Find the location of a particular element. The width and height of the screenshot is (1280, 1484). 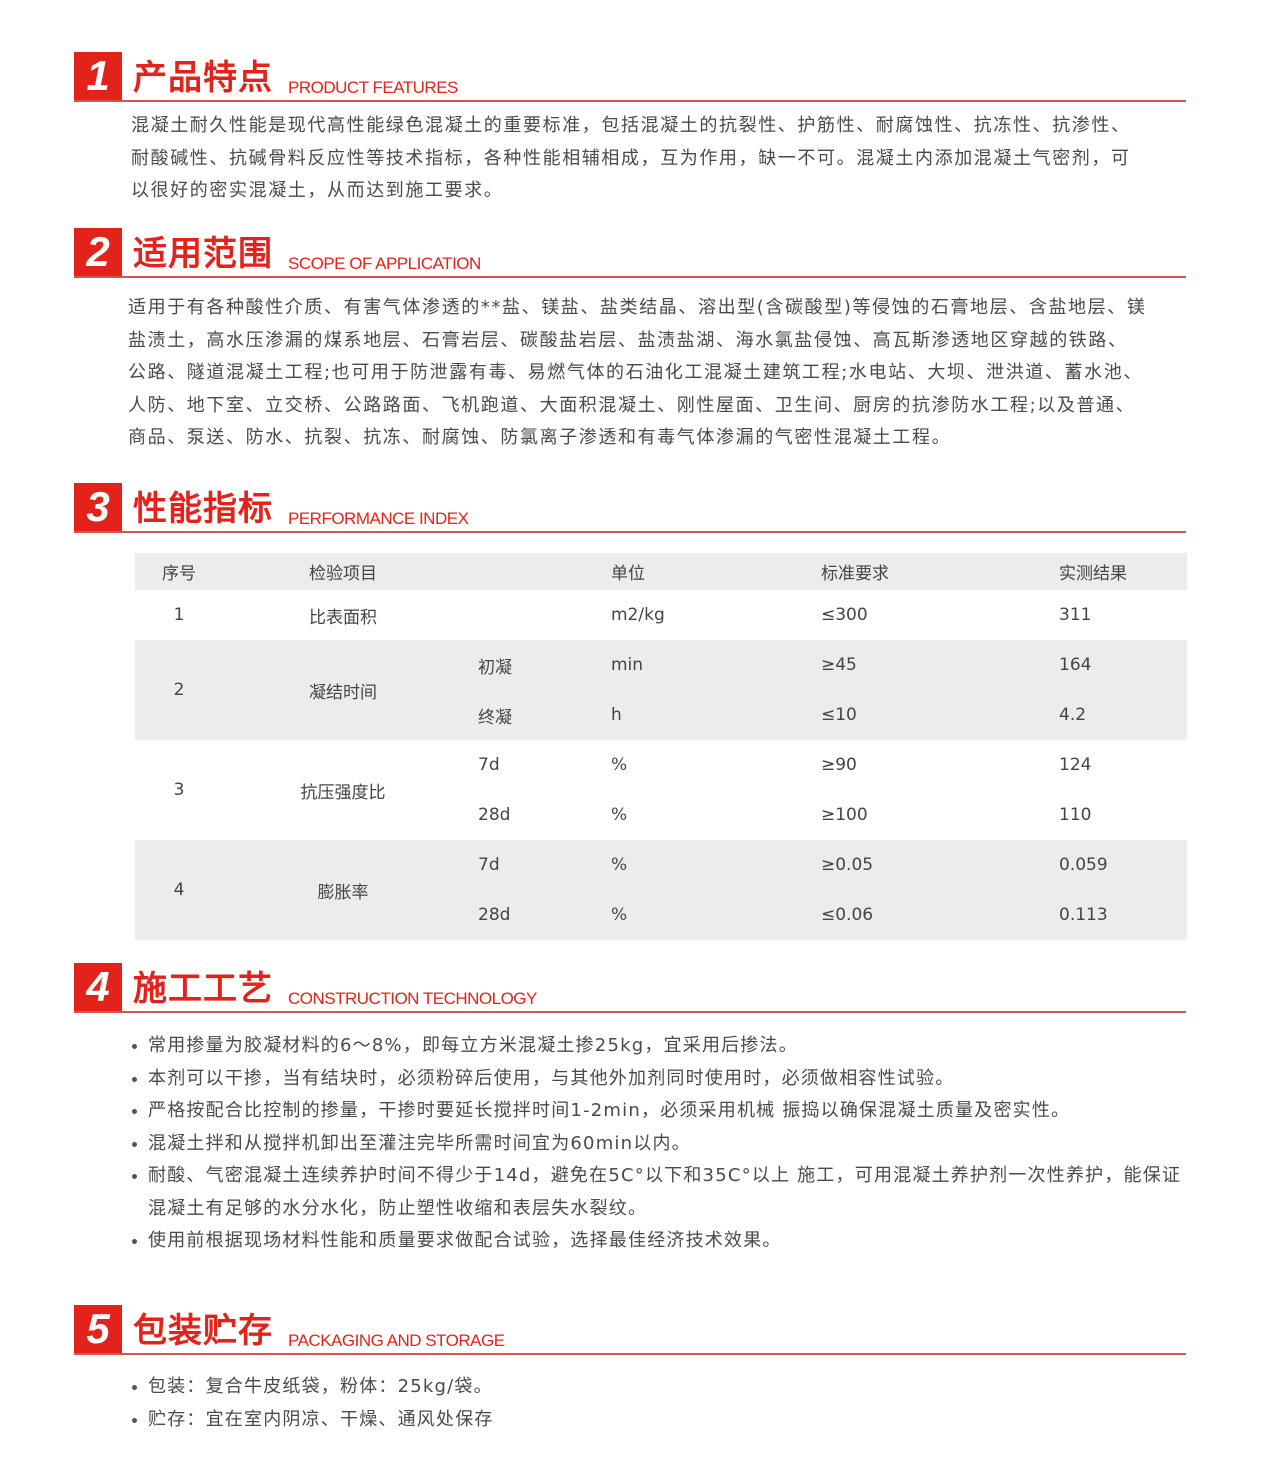

bullet-item-line: 贮存：宜在室内阴凉、干燥、通风处保存 is located at coordinates (312, 1420).